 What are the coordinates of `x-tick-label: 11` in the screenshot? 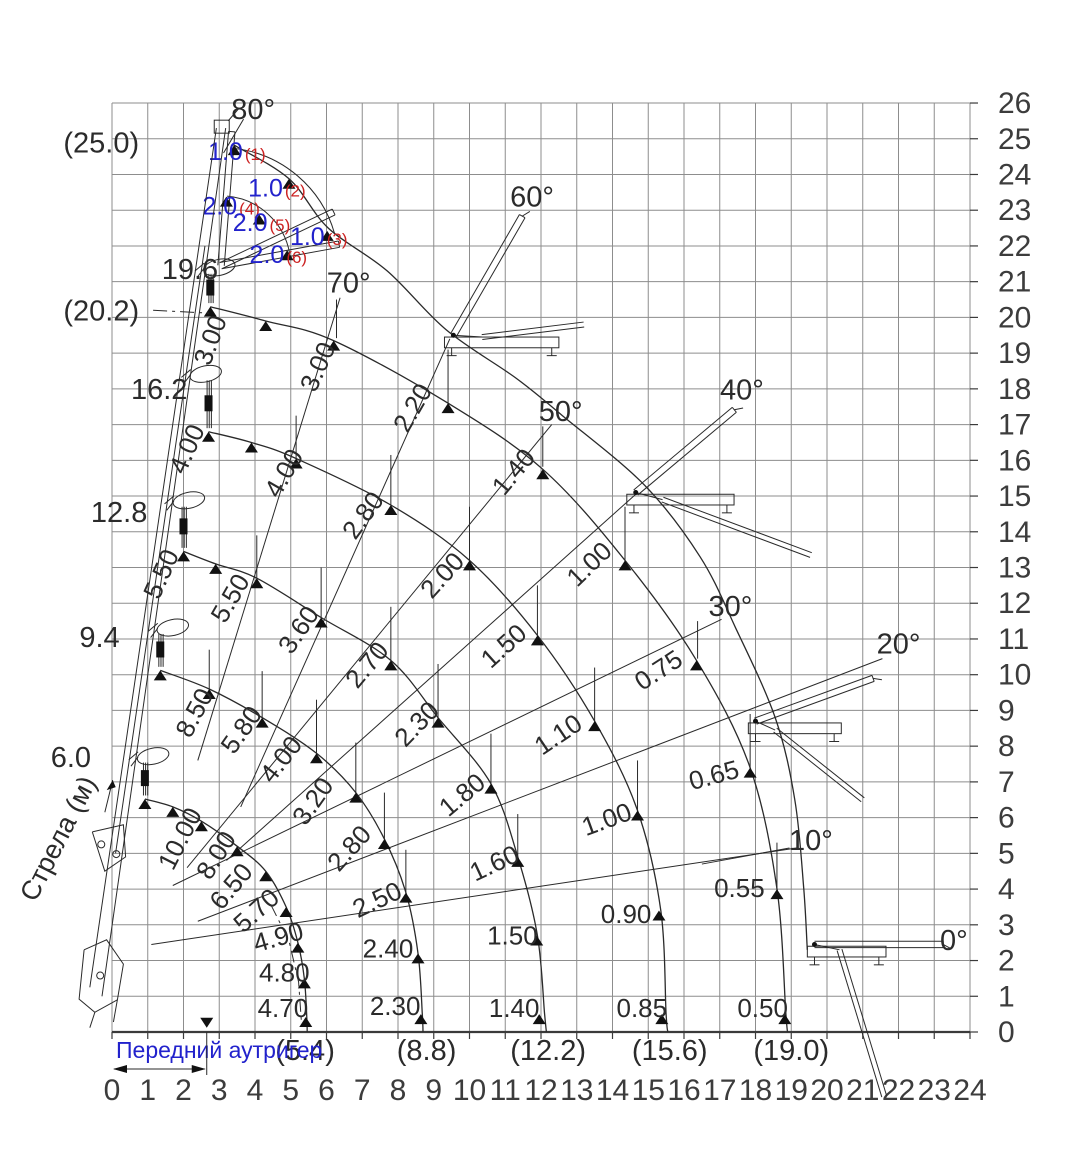 It's located at (505, 1090).